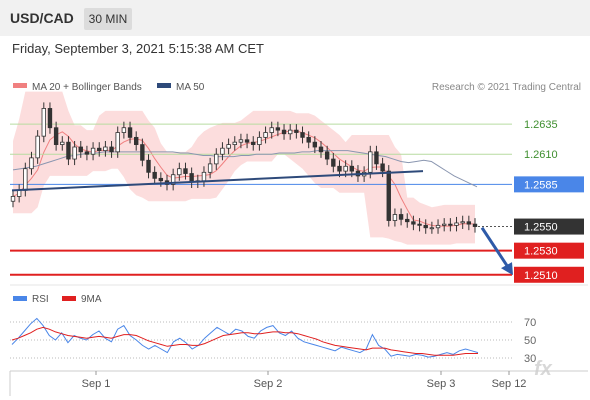 The image size is (590, 400). I want to click on level-label-1.2530: 1.2530, so click(541, 252).